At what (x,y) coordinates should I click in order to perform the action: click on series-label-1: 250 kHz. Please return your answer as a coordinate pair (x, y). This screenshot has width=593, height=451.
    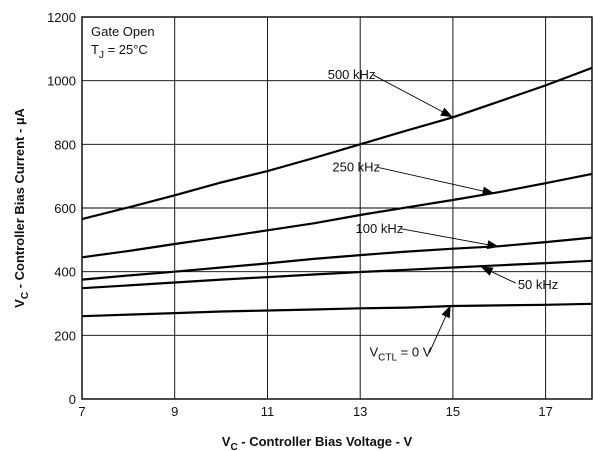
    Looking at the image, I should click on (356, 166).